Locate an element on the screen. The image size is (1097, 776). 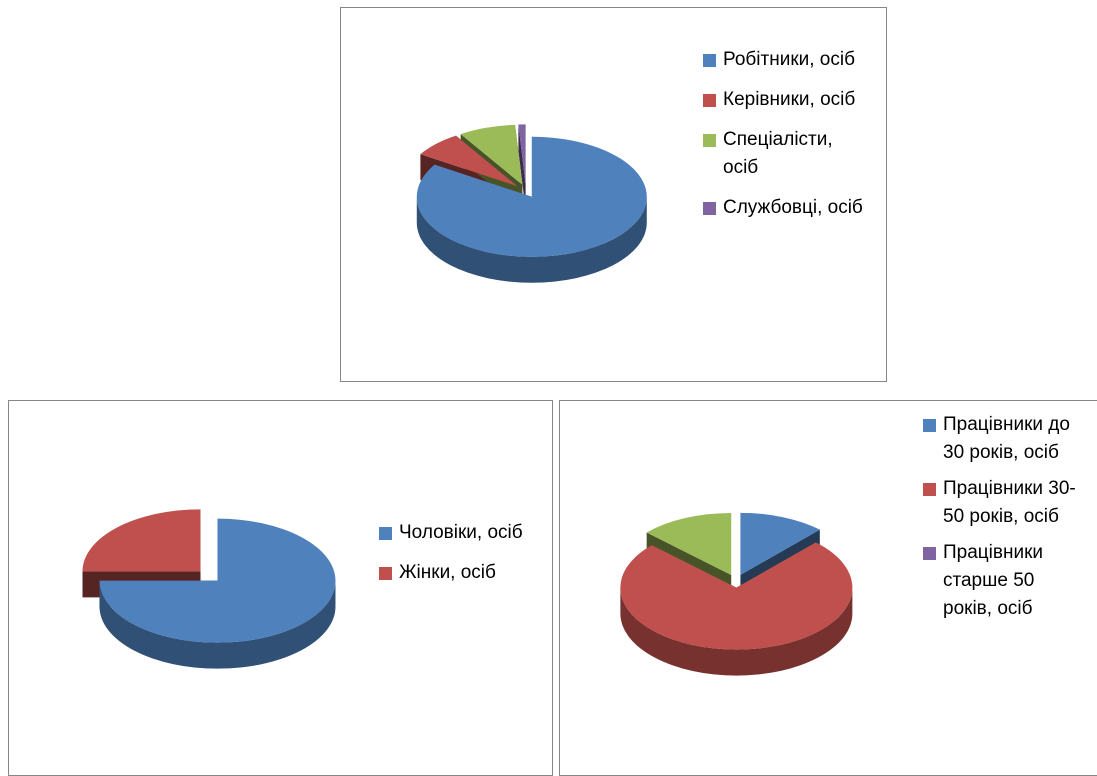
legend-item: Службовці, осіб is located at coordinates (788, 208).